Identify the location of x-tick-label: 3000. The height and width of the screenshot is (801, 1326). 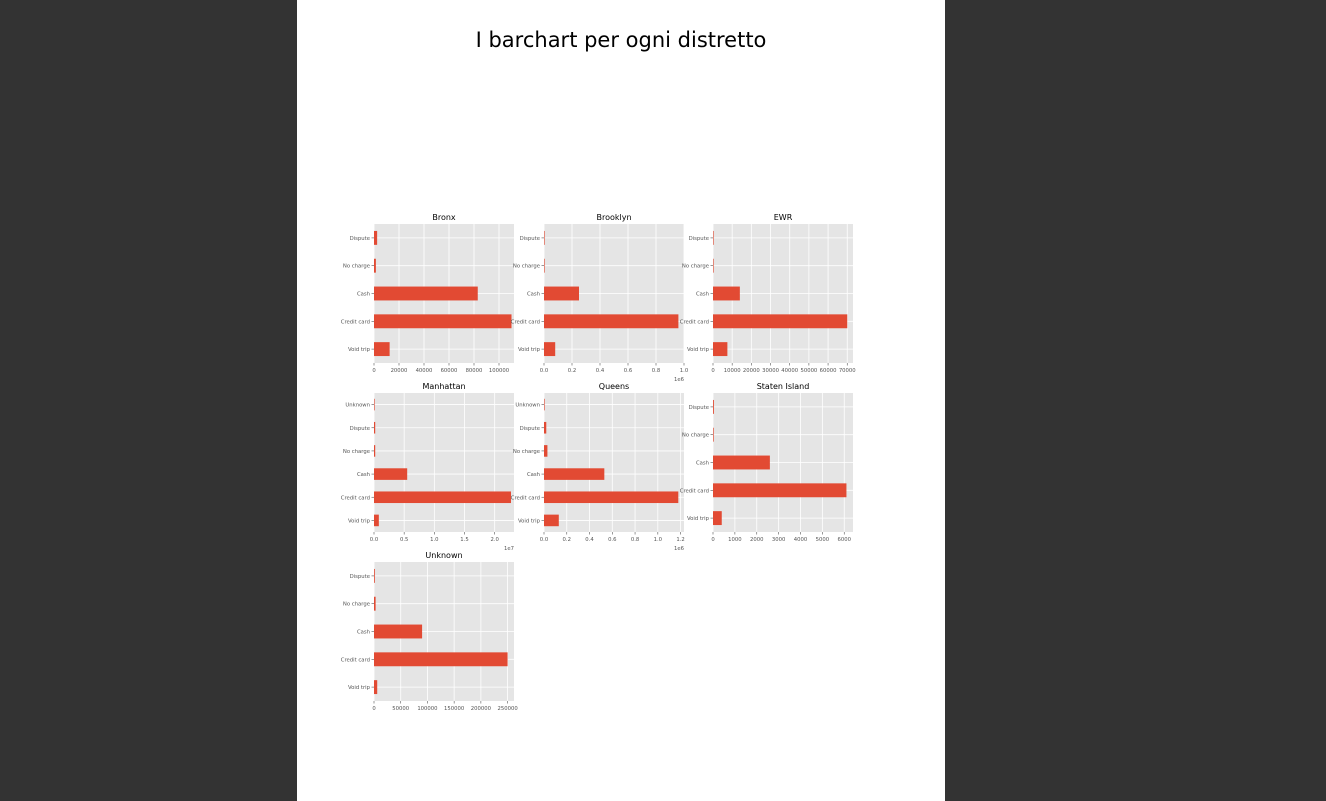
(779, 540).